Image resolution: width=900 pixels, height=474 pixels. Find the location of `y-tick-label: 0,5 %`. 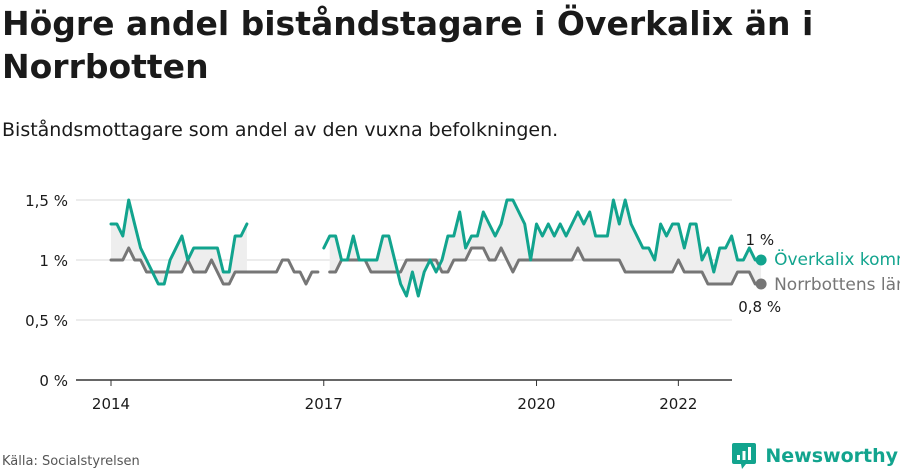

y-tick-label: 0,5 % is located at coordinates (46, 321).